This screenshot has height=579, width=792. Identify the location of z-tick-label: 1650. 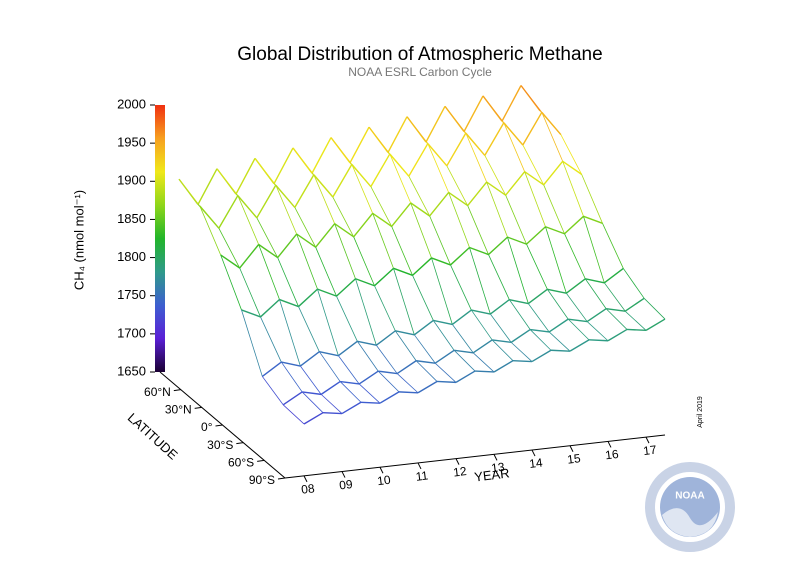
(131, 370).